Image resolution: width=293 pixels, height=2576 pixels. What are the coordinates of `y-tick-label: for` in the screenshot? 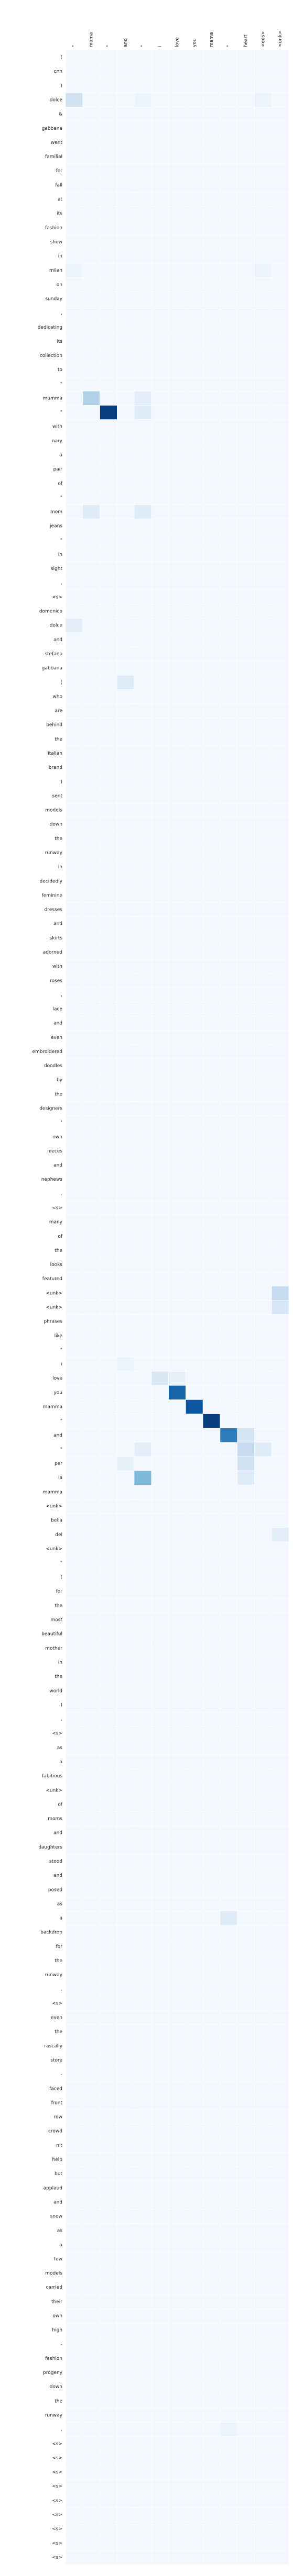 It's located at (59, 171).